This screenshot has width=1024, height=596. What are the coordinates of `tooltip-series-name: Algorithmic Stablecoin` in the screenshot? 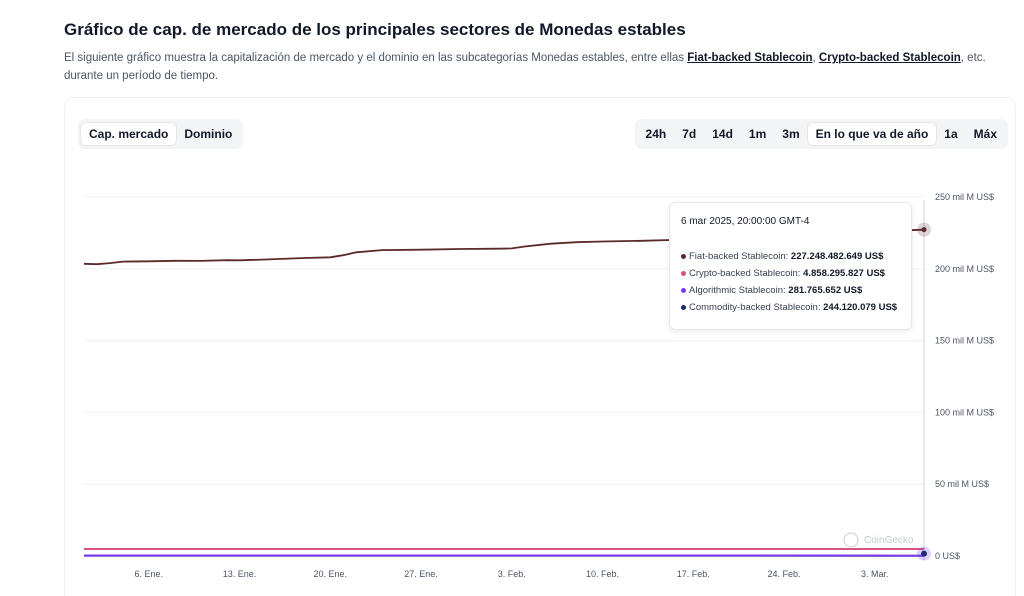 It's located at (736, 290).